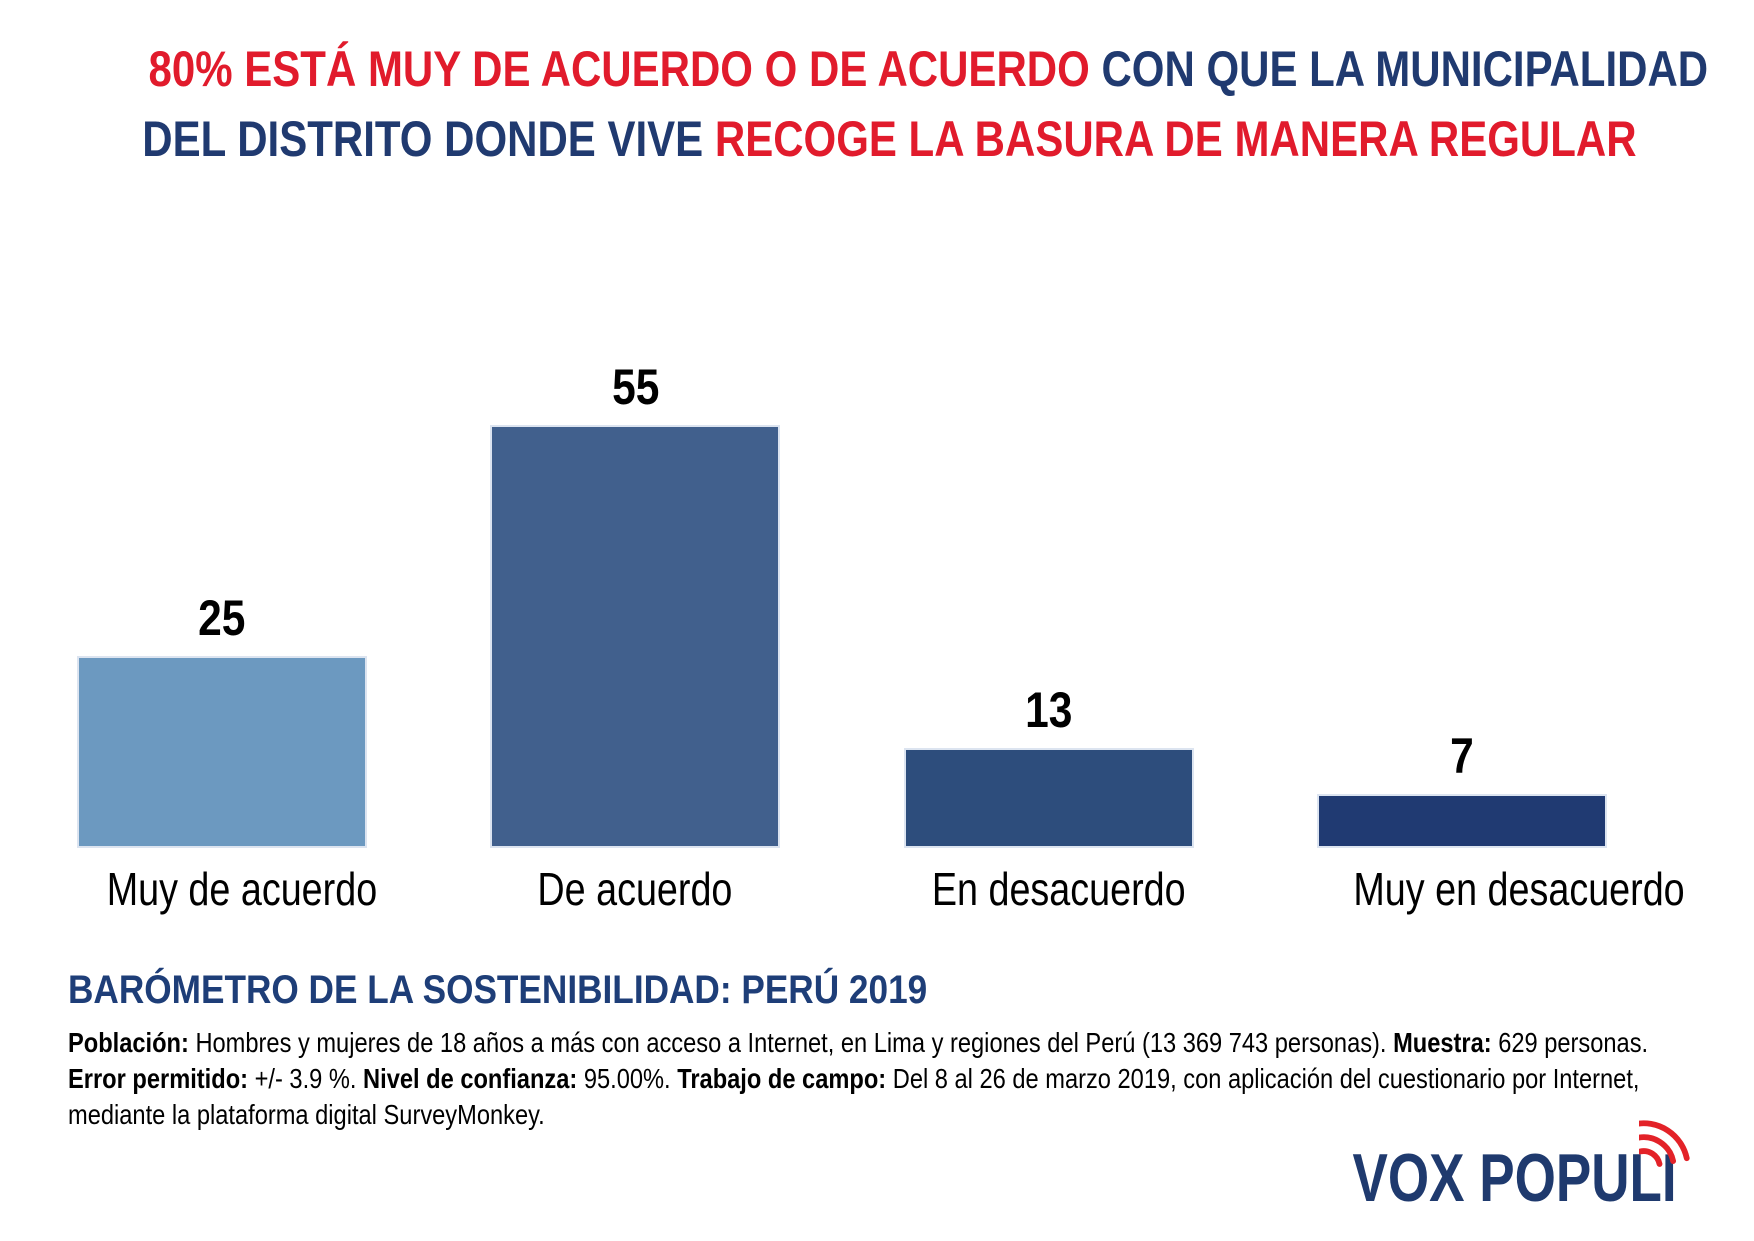 The width and height of the screenshot is (1754, 1241). What do you see at coordinates (1519, 889) in the screenshot?
I see `category-label: Muy en desacuerdo` at bounding box center [1519, 889].